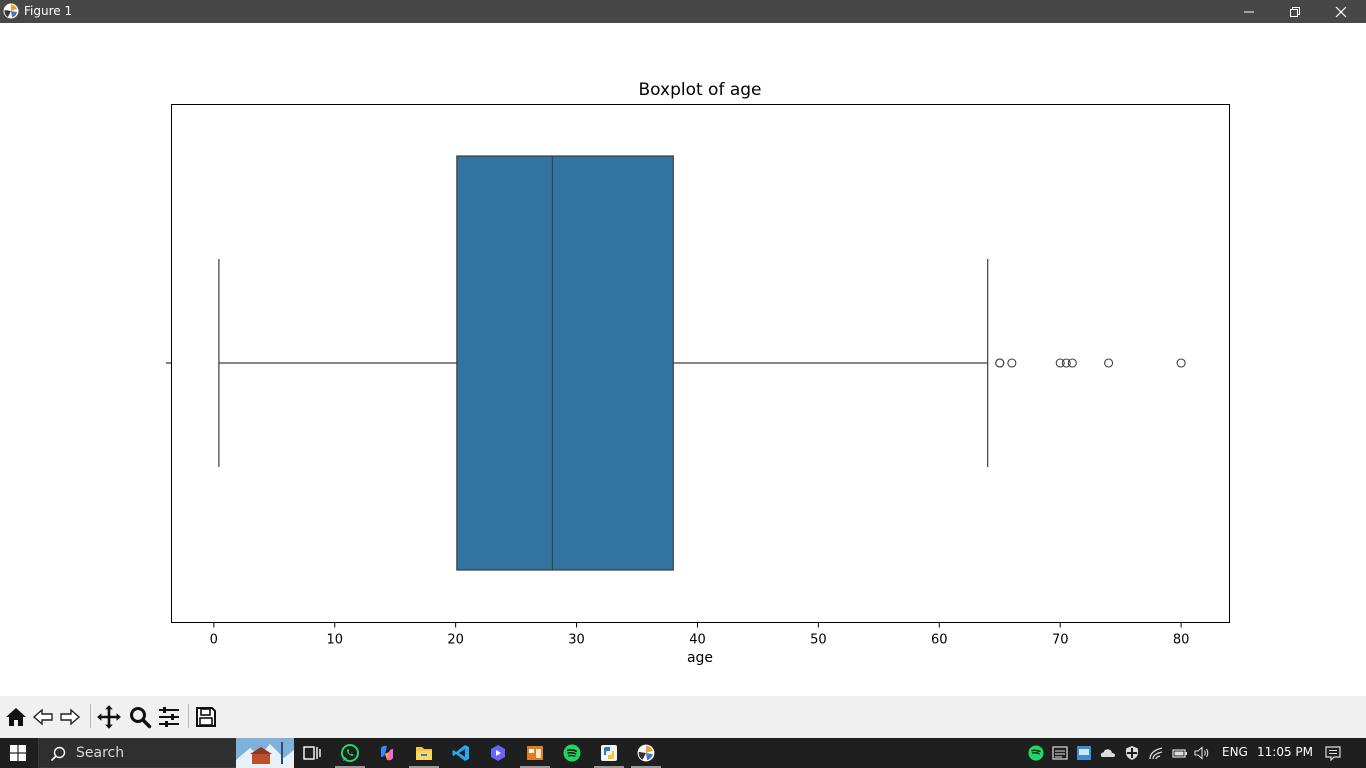  Describe the element at coordinates (683, 753) in the screenshot. I see `windows-taskbar: Search` at that location.